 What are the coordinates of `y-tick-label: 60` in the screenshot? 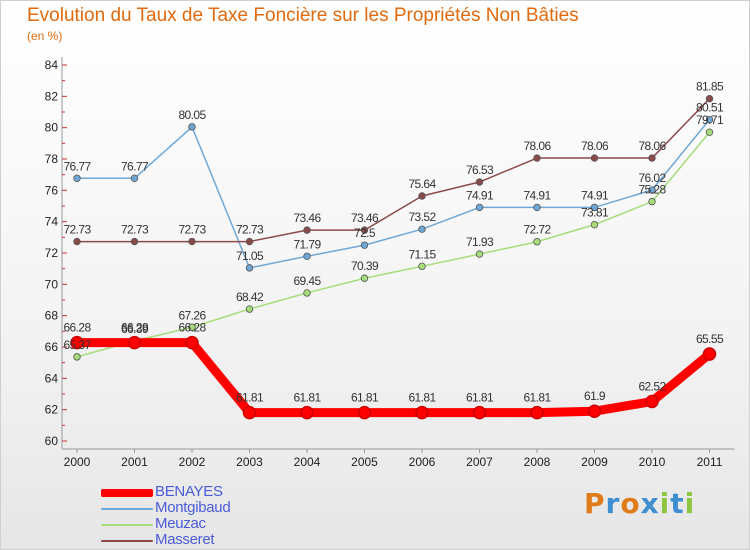 It's located at (52, 441).